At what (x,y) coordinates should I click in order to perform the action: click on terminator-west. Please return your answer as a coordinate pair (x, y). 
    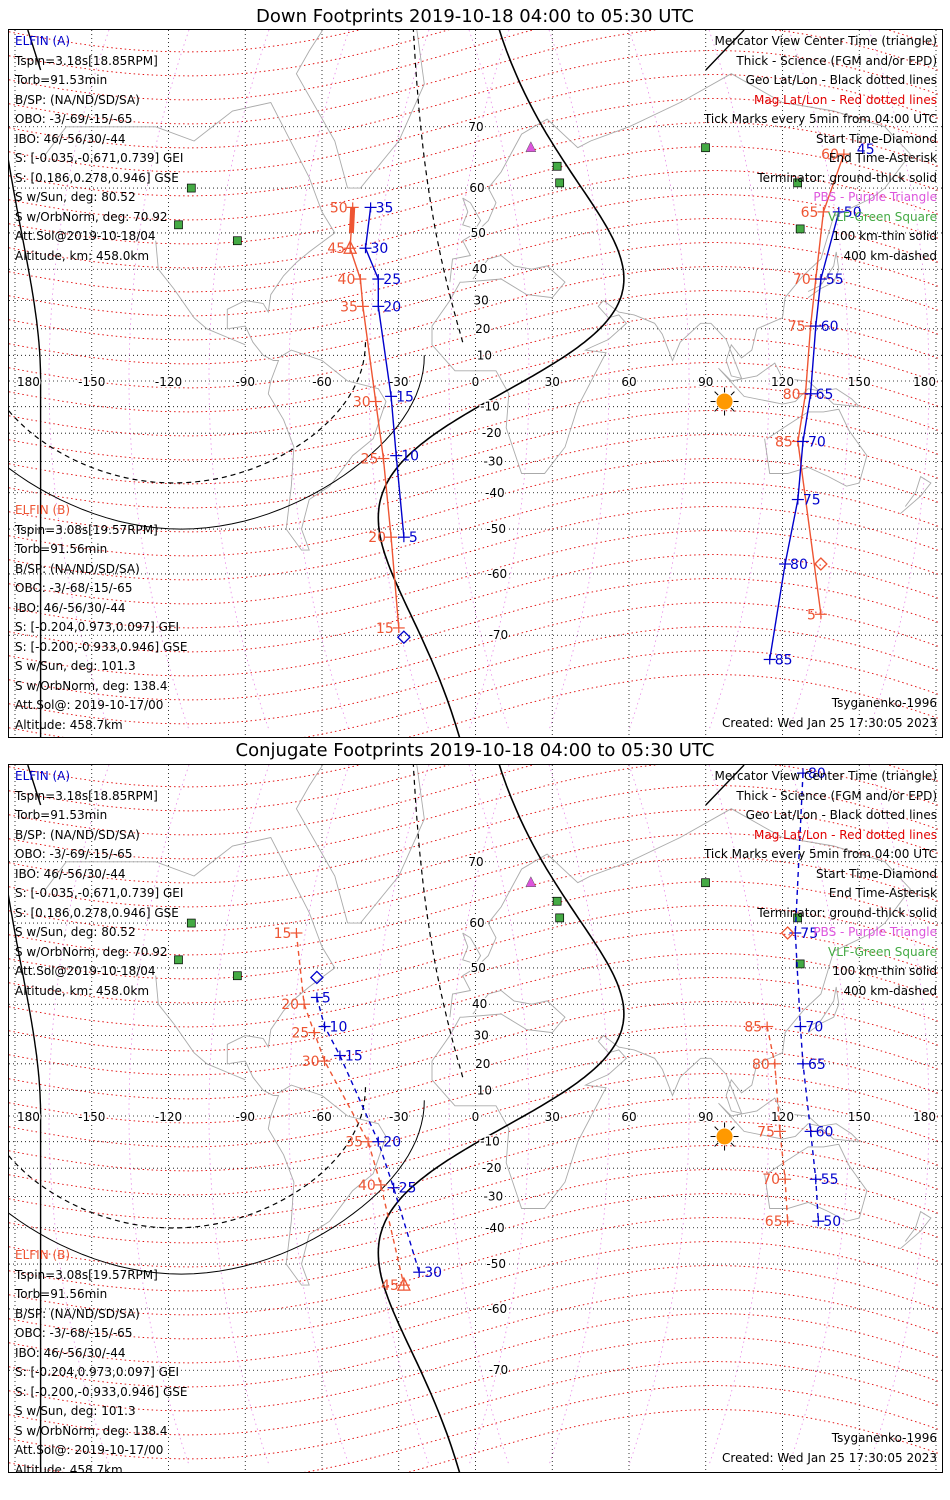
    Looking at the image, I should click on (25, 1183).